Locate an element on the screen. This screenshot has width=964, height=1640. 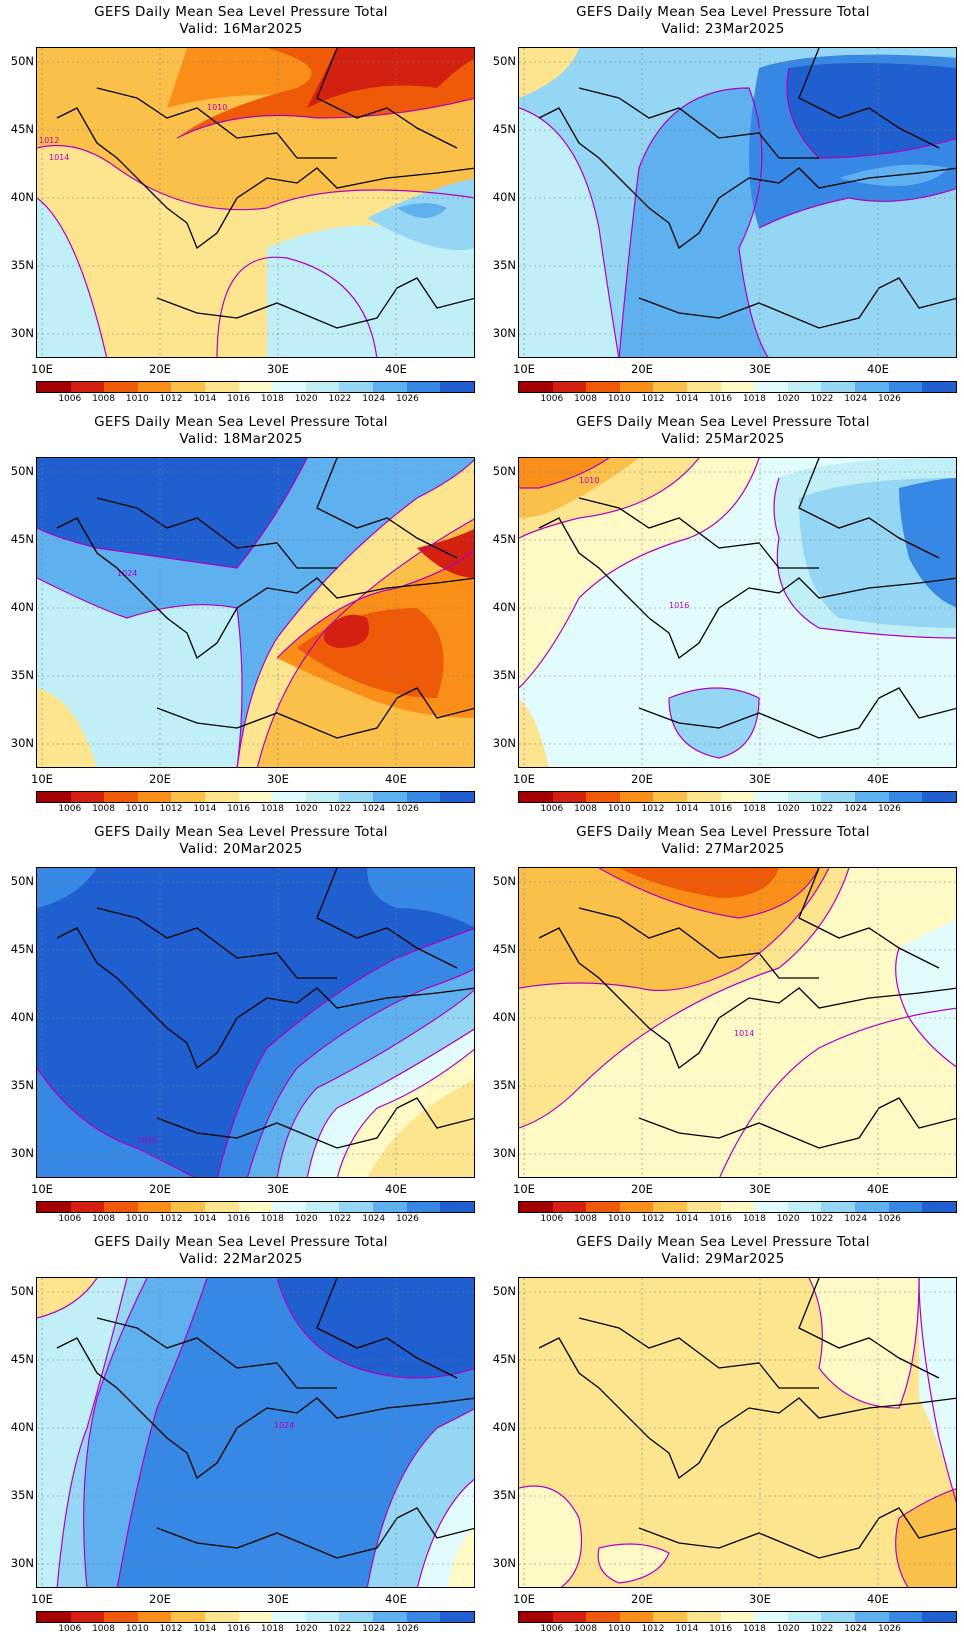
isobar-label: 1010 is located at coordinates (589, 480).